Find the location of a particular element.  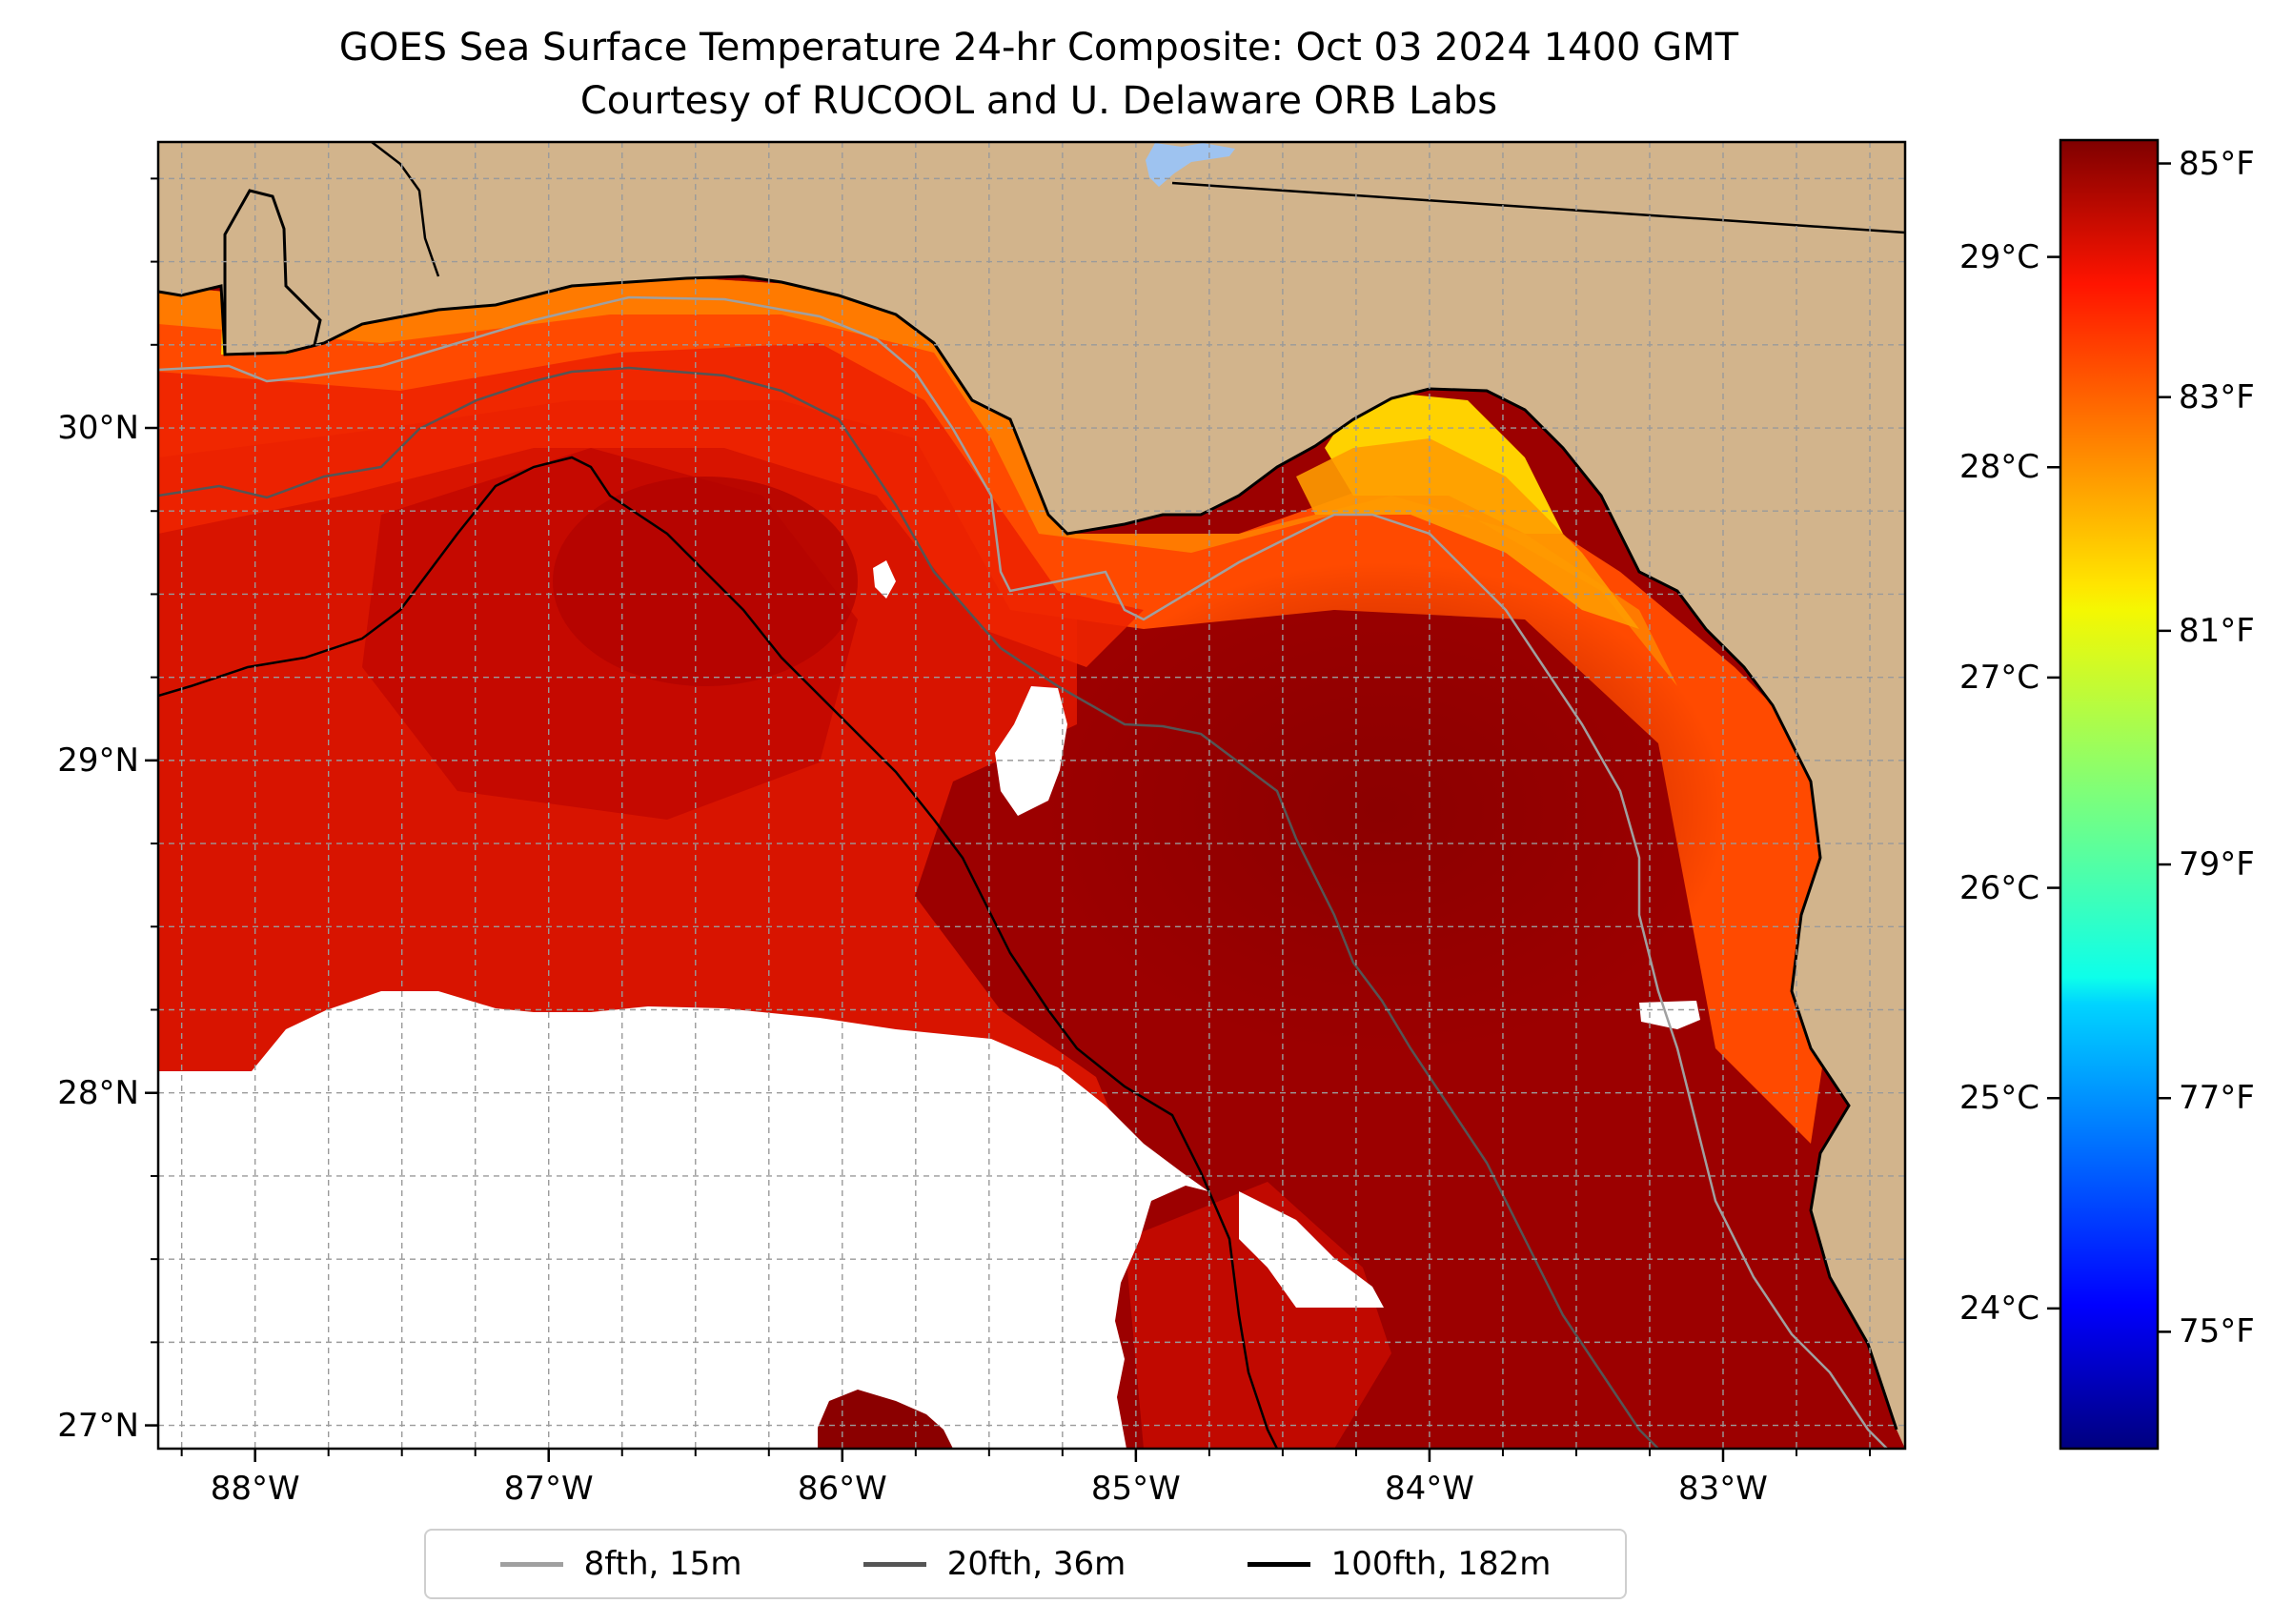

sst-west-warm-core is located at coordinates (706, 581).